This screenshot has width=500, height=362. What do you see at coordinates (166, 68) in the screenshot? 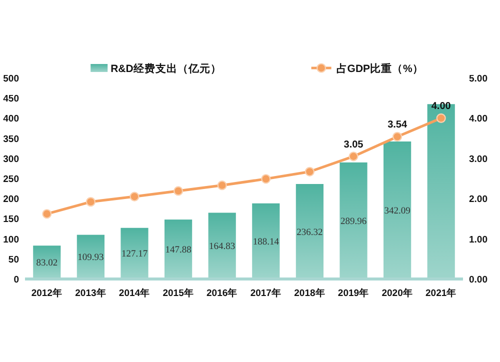
I see `legend-label: R&D经费支出（亿元）` at bounding box center [166, 68].